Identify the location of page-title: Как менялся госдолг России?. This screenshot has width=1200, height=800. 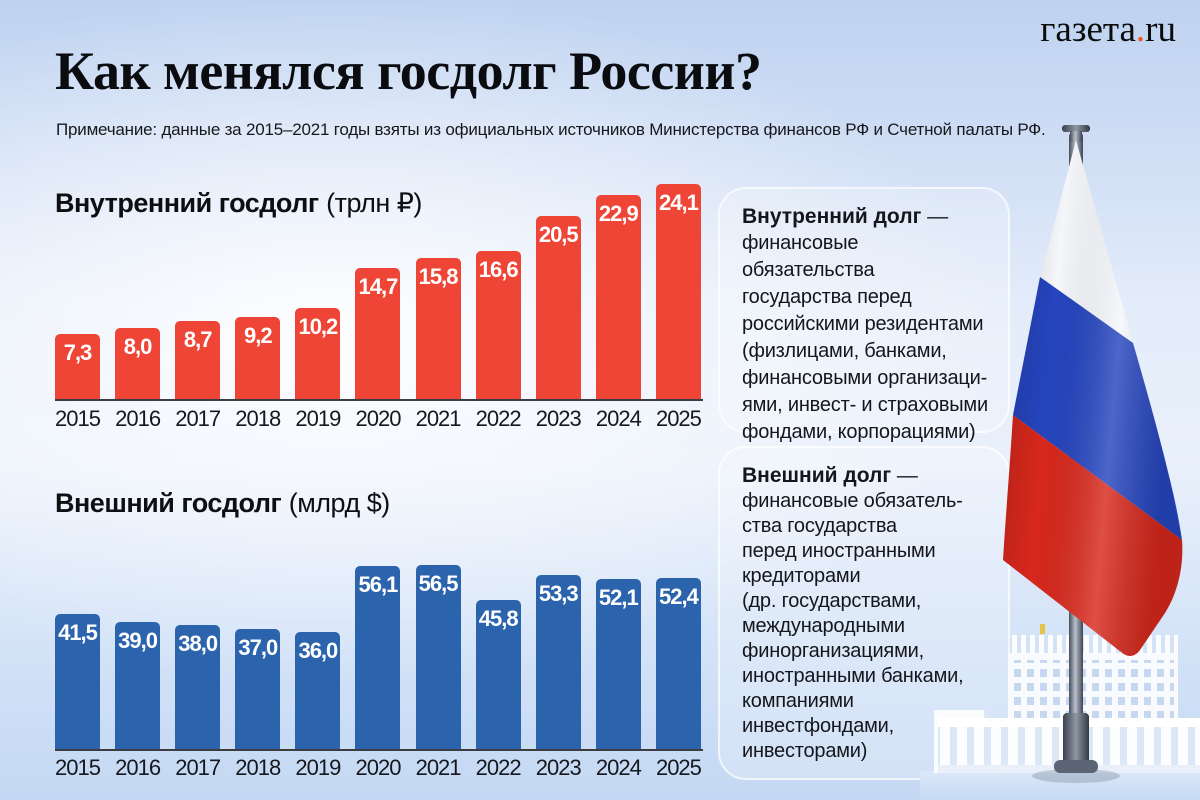
(408, 71).